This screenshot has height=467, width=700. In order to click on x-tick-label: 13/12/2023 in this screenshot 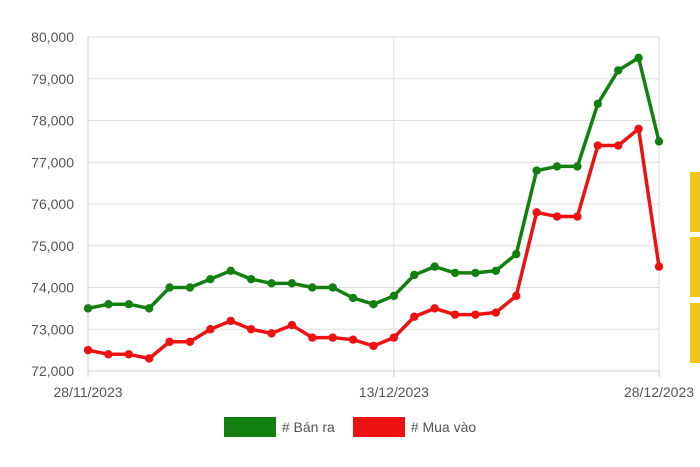, I will do `click(394, 392)`.